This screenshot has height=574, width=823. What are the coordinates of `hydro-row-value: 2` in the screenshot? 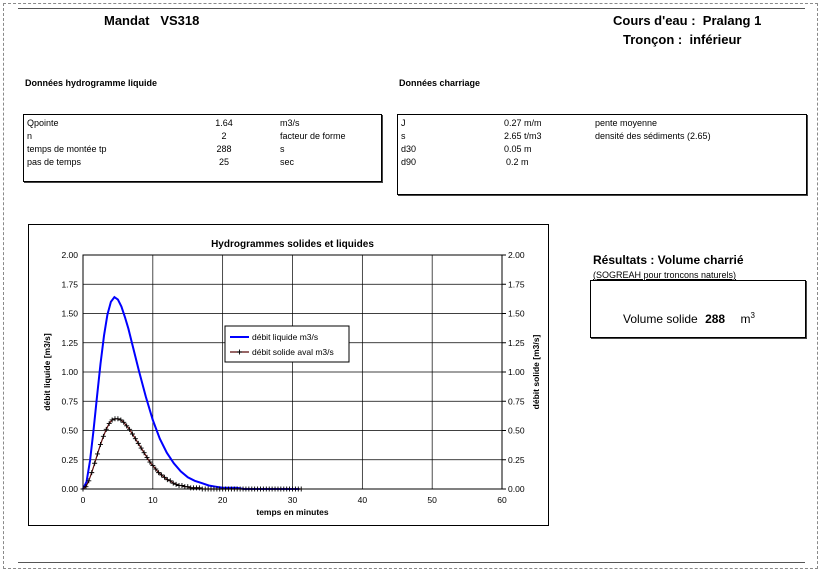 It's located at (224, 136).